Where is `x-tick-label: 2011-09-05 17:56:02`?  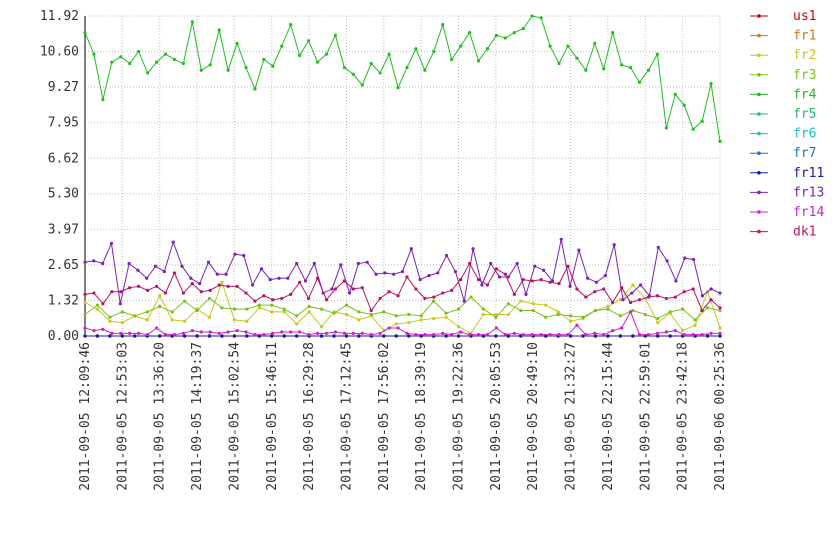
x-tick-label: 2011-09-05 17:56:02 is located at coordinates (384, 416).